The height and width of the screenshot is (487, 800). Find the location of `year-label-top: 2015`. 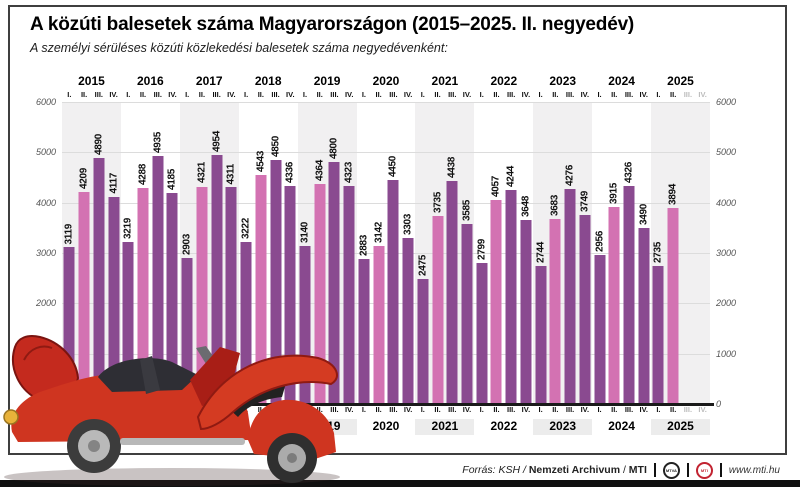

year-label-top: 2015 is located at coordinates (91, 81).